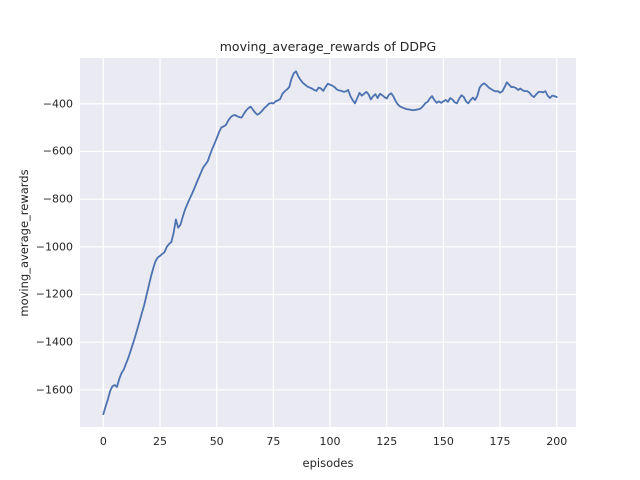 The image size is (640, 480). Describe the element at coordinates (328, 463) in the screenshot. I see `x-axis-label: episodes` at that location.